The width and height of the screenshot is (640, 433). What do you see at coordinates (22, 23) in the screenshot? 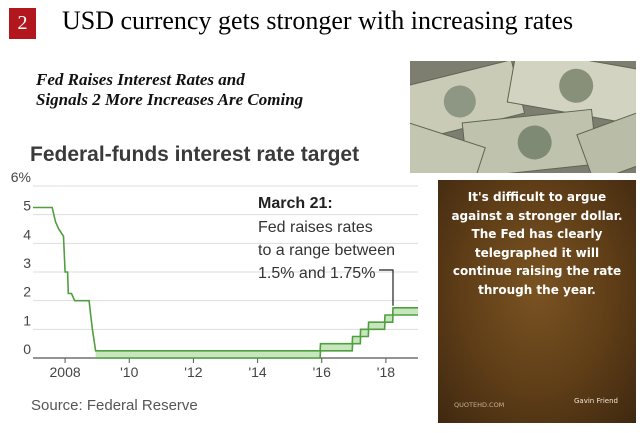
I see `slide-number: 2` at bounding box center [22, 23].